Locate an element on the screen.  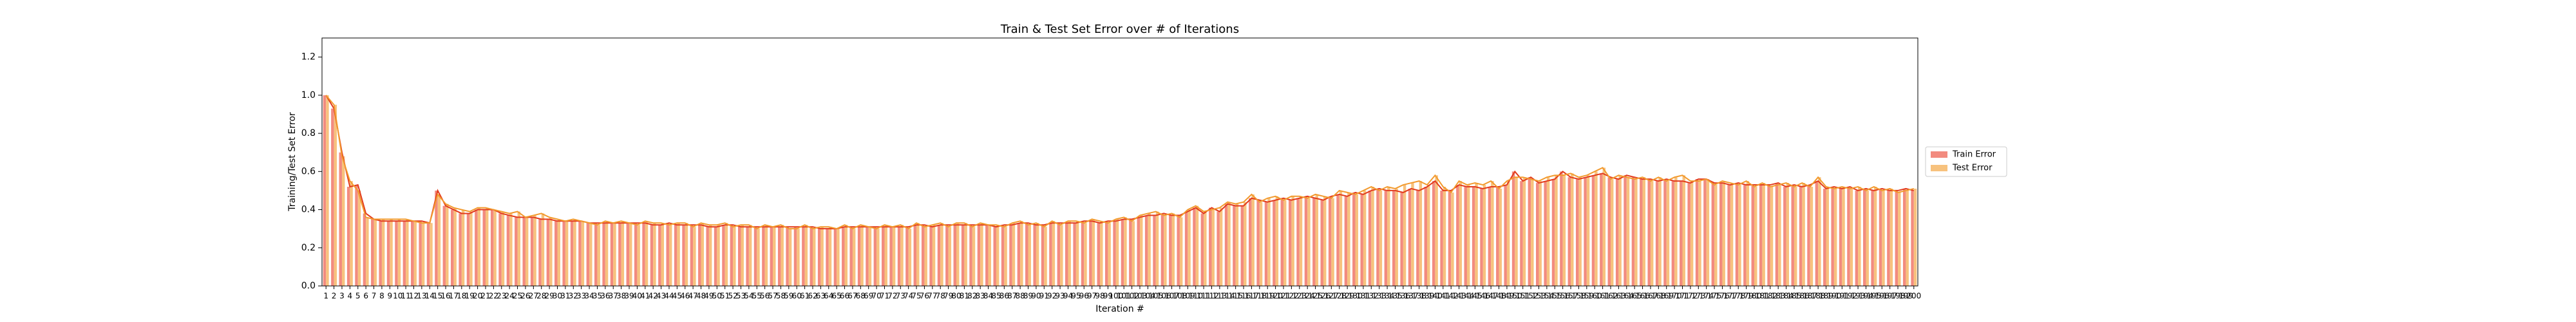
x-tick-label: 181 is located at coordinates (1762, 296).